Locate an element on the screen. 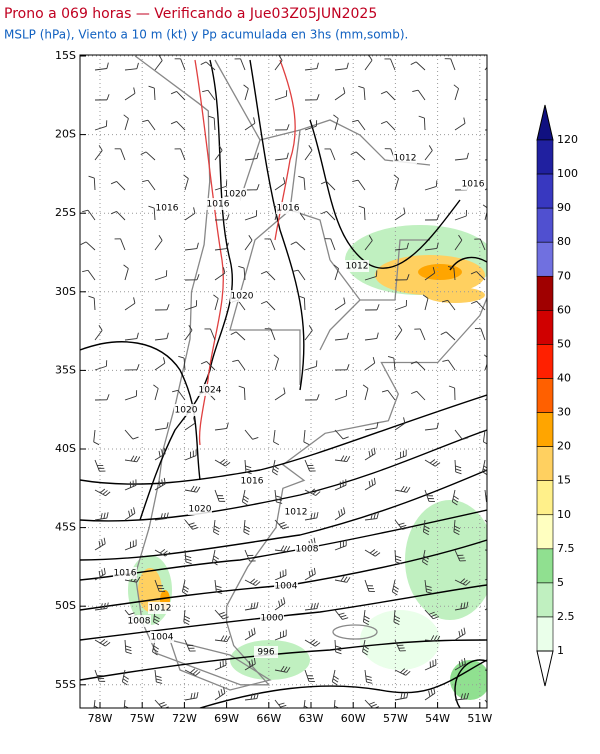 The height and width of the screenshot is (754, 600). isobar-label: 1020 is located at coordinates (200, 510).